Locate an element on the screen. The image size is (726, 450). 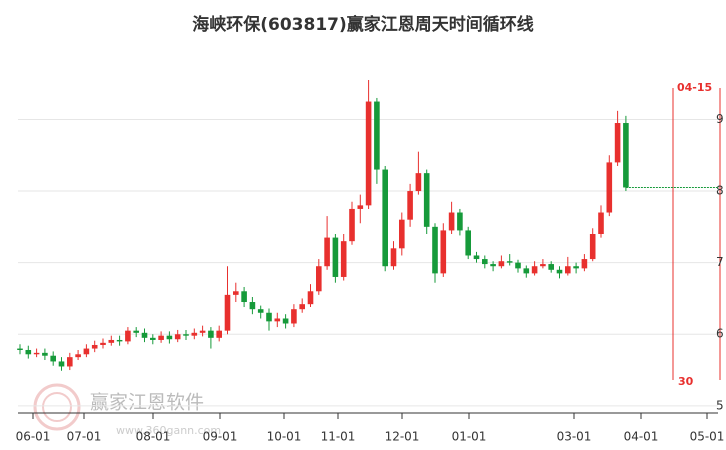
y-tick-label: 6 is located at coordinates (720, 334).